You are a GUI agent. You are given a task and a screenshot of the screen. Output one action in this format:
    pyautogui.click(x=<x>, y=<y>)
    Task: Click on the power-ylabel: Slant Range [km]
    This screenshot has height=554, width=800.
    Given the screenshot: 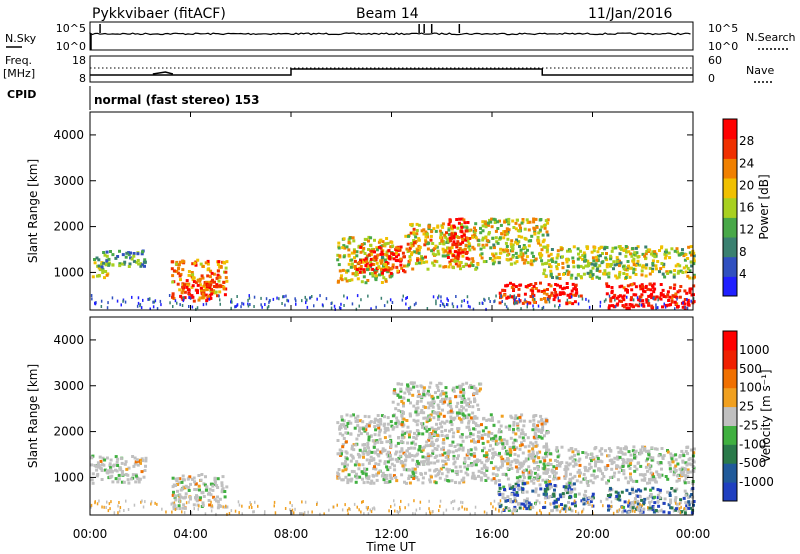 What is the action you would take?
    pyautogui.click(x=33, y=211)
    